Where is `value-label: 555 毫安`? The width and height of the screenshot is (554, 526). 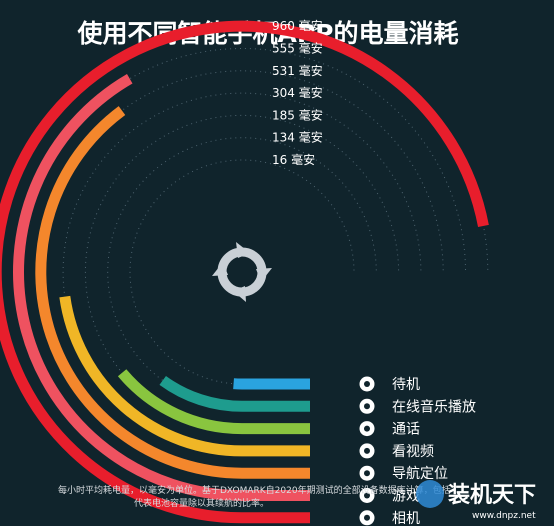 value-label: 555 毫安 is located at coordinates (297, 48).